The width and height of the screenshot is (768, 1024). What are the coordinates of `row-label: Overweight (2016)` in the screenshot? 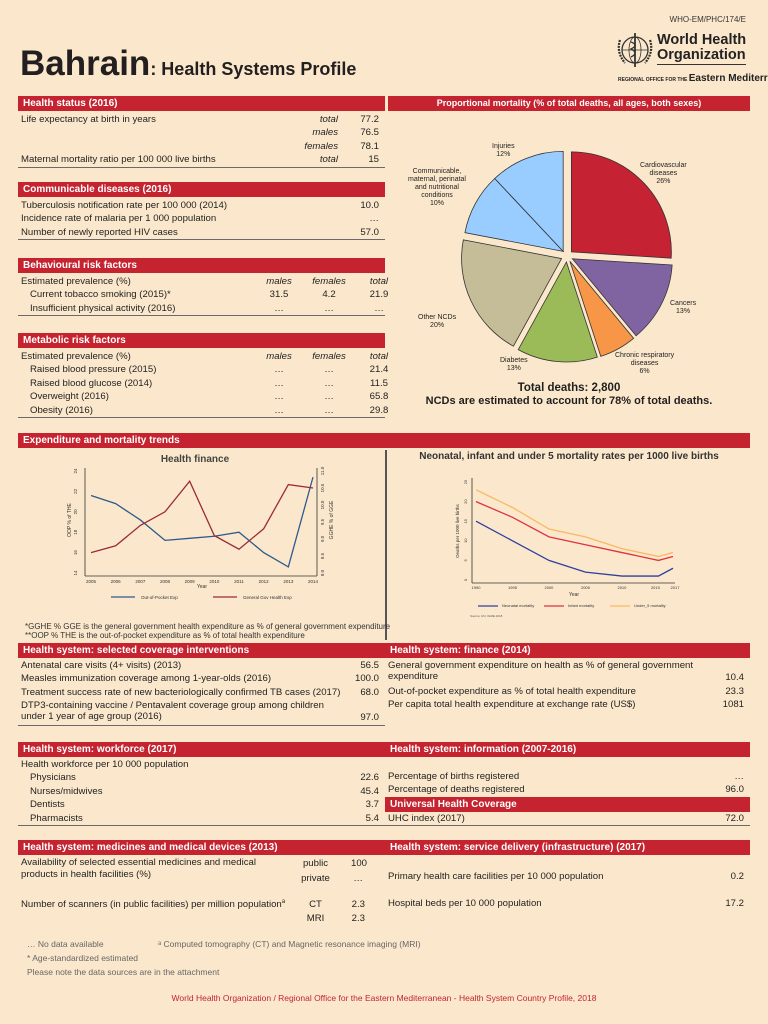 It's located at (69, 397).